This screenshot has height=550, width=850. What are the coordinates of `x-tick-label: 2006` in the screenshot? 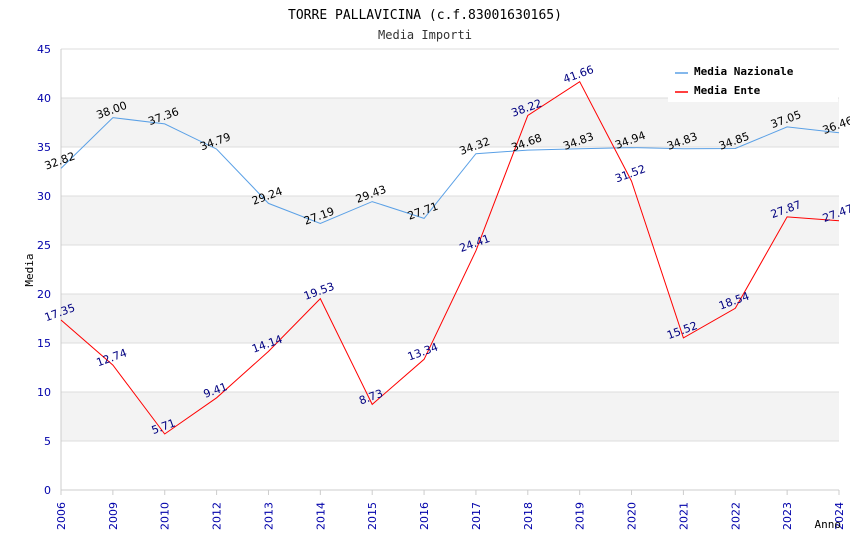 It's located at (61, 516).